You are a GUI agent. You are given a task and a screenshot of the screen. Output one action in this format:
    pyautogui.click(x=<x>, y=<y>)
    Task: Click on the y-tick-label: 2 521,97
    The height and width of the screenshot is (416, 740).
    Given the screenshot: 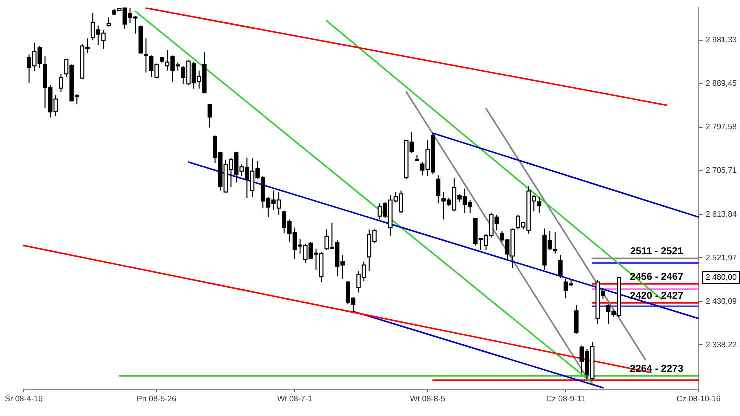 What is the action you would take?
    pyautogui.click(x=722, y=257)
    